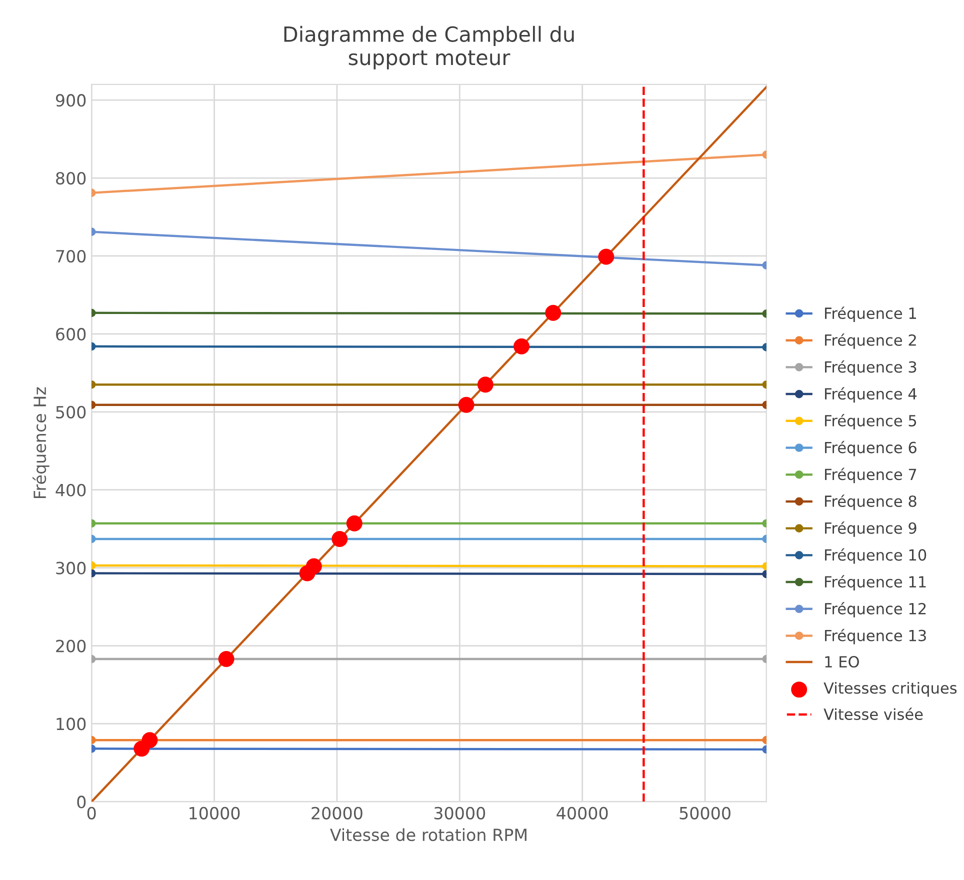 This screenshot has width=964, height=880. Describe the element at coordinates (875, 610) in the screenshot. I see `legend-label: Fréquence 12` at that location.